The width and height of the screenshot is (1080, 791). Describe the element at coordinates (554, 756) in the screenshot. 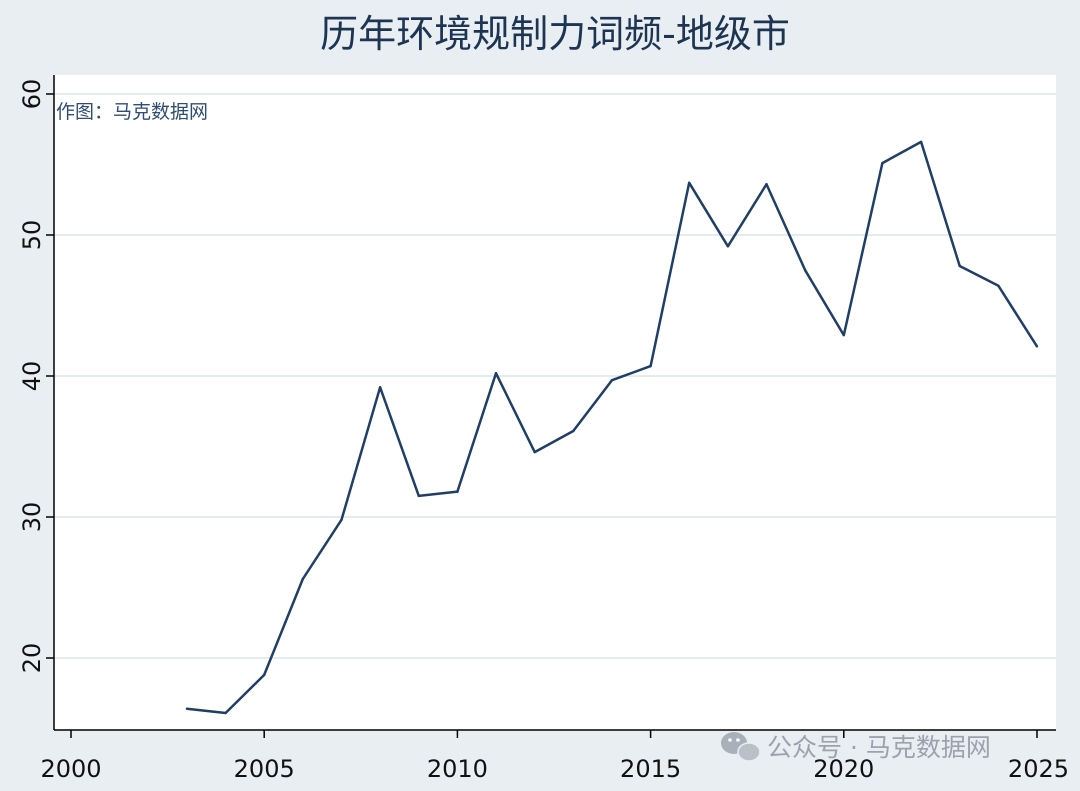

I see `x-axis-ticks: 2000 2005 2010 2015 2020 2025` at that location.